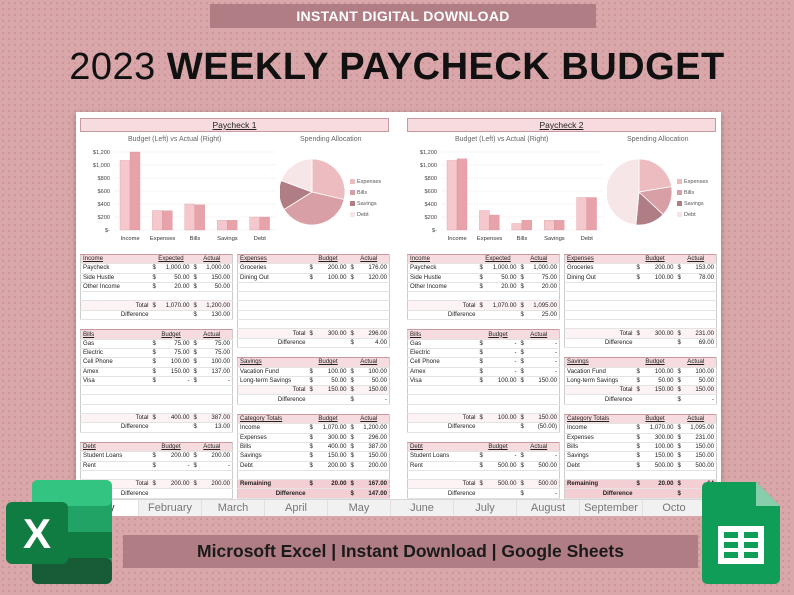 Image resolution: width=794 pixels, height=595 pixels. Describe the element at coordinates (313, 372) in the screenshot. I see `table-row: Vacation Fund $100.00 $100.00` at that location.